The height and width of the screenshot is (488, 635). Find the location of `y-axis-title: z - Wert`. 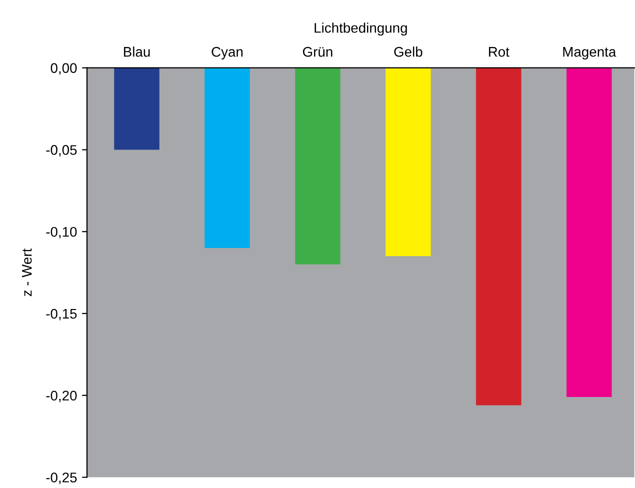

y-axis-title: z - Wert is located at coordinates (27, 272).